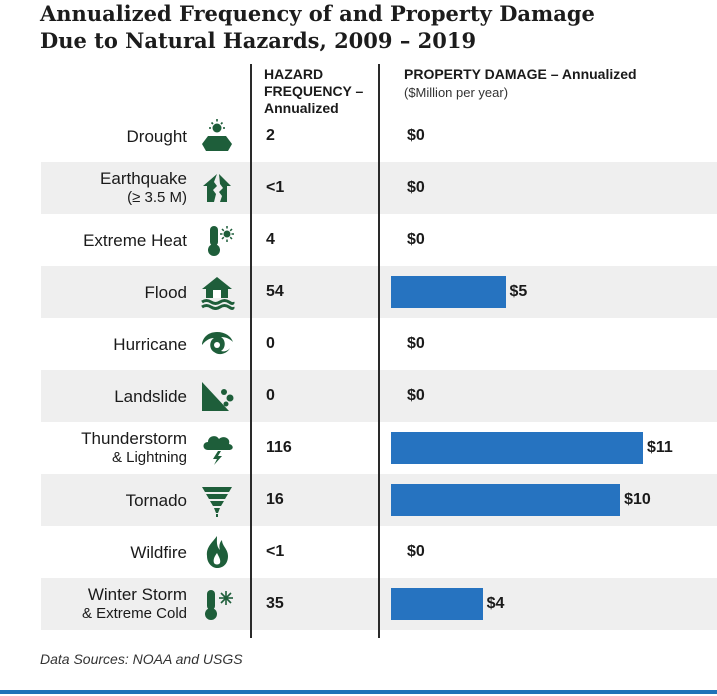 The width and height of the screenshot is (717, 696). I want to click on damage-column-subheader: ($Million per year), so click(456, 92).